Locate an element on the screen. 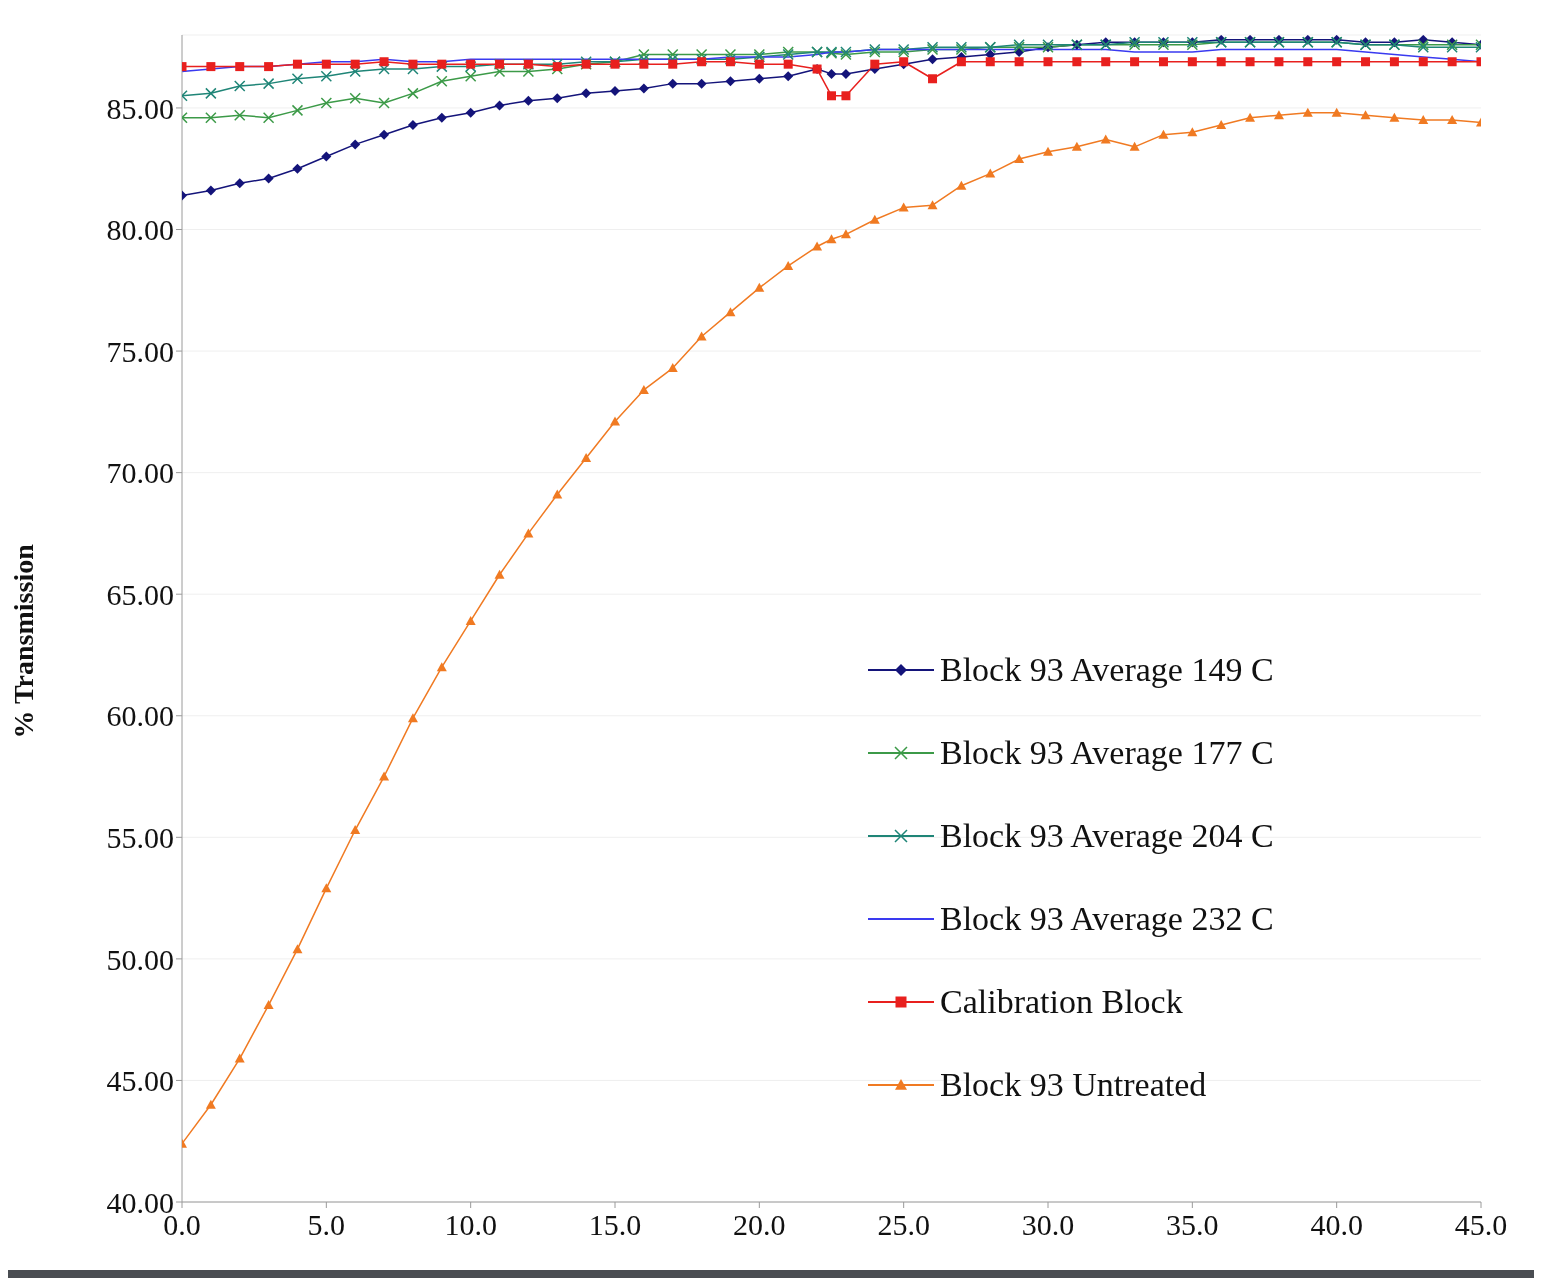 The width and height of the screenshot is (1542, 1285). y-axis-title: % Transmission is located at coordinates (23, 641).